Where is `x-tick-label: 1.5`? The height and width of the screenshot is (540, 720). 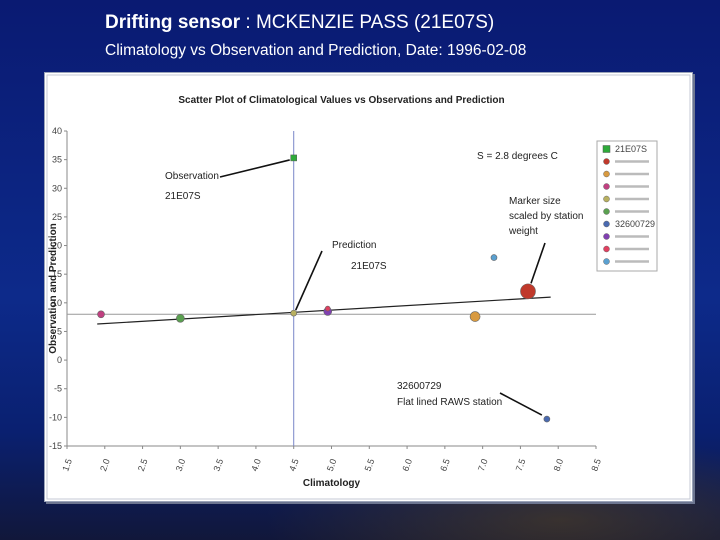
x-tick-label: 1.5 is located at coordinates (67, 464).